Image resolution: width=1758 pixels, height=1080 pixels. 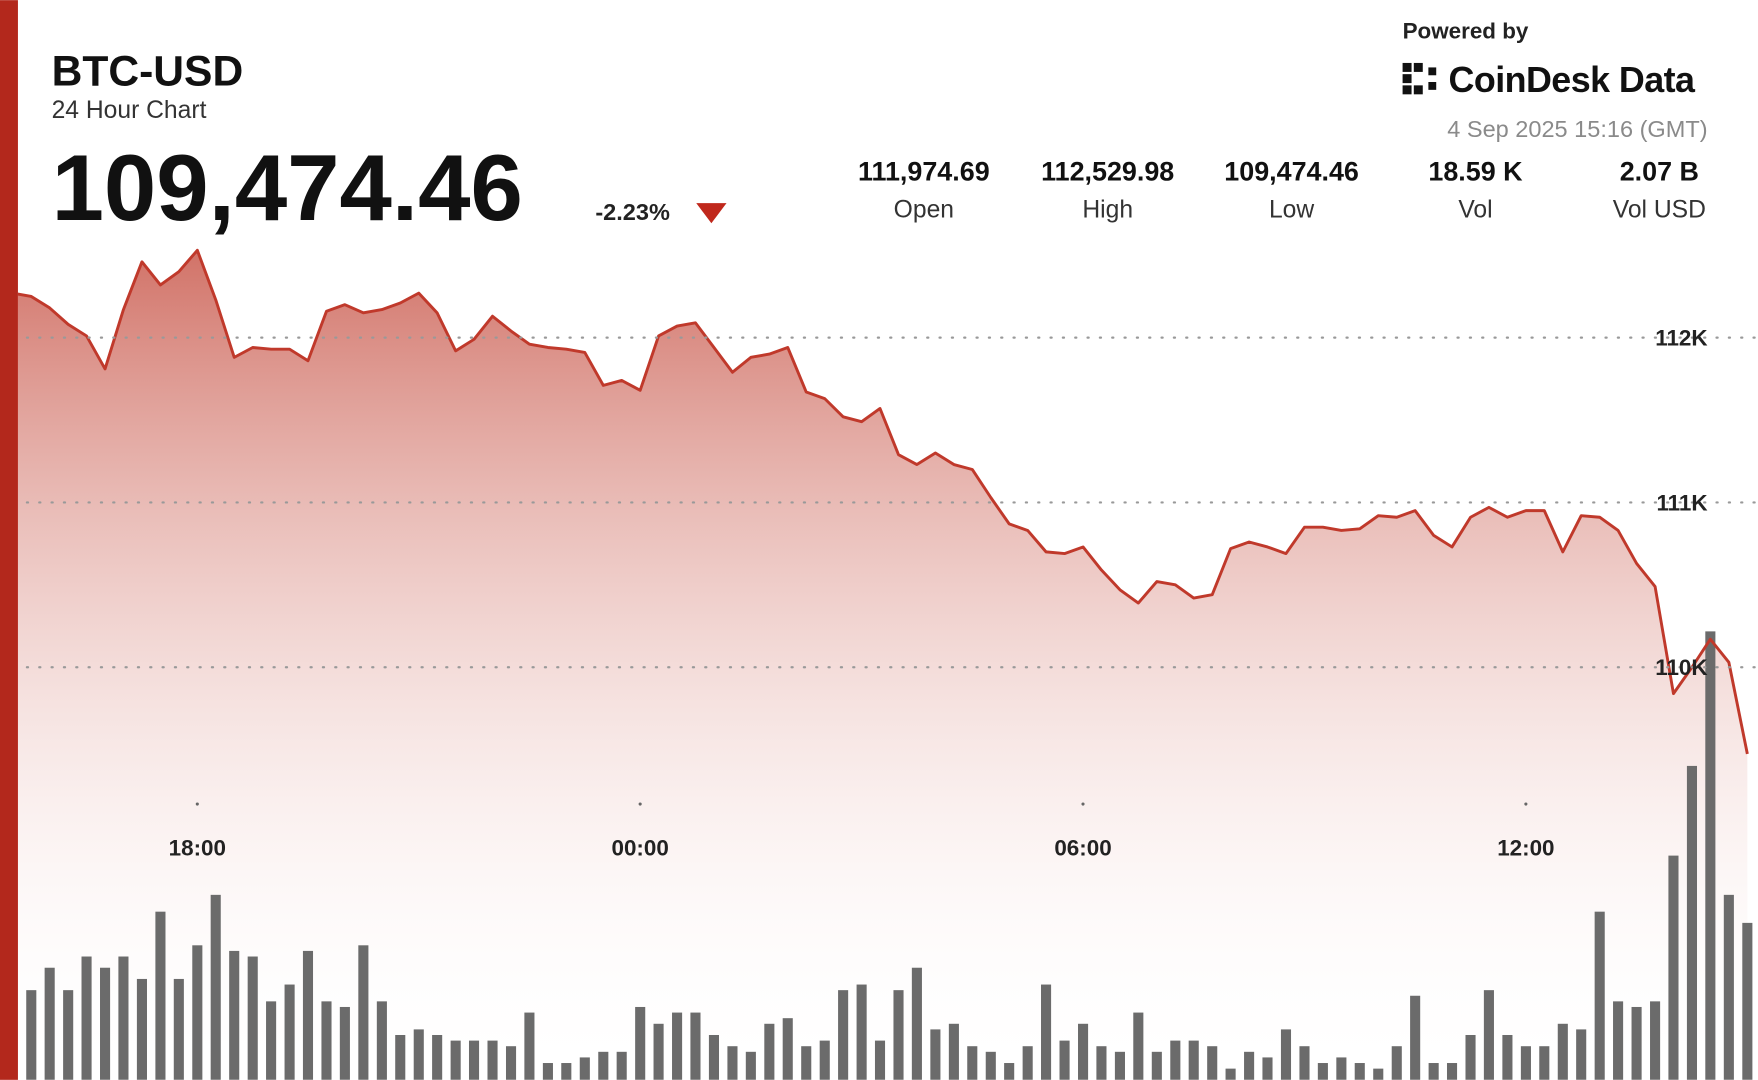 I want to click on price: 109,474.46, so click(x=287, y=187).